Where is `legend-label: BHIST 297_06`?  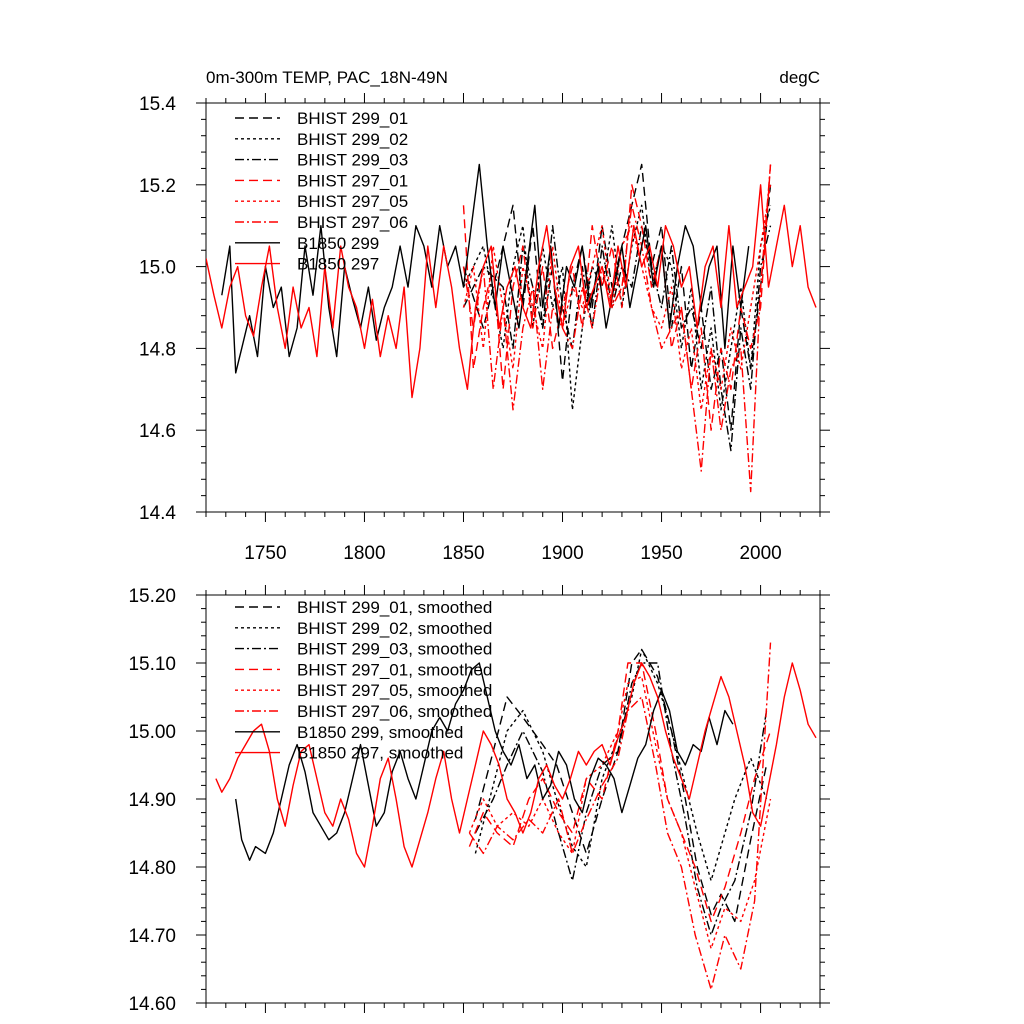
legend-label: BHIST 297_06 is located at coordinates (352, 222).